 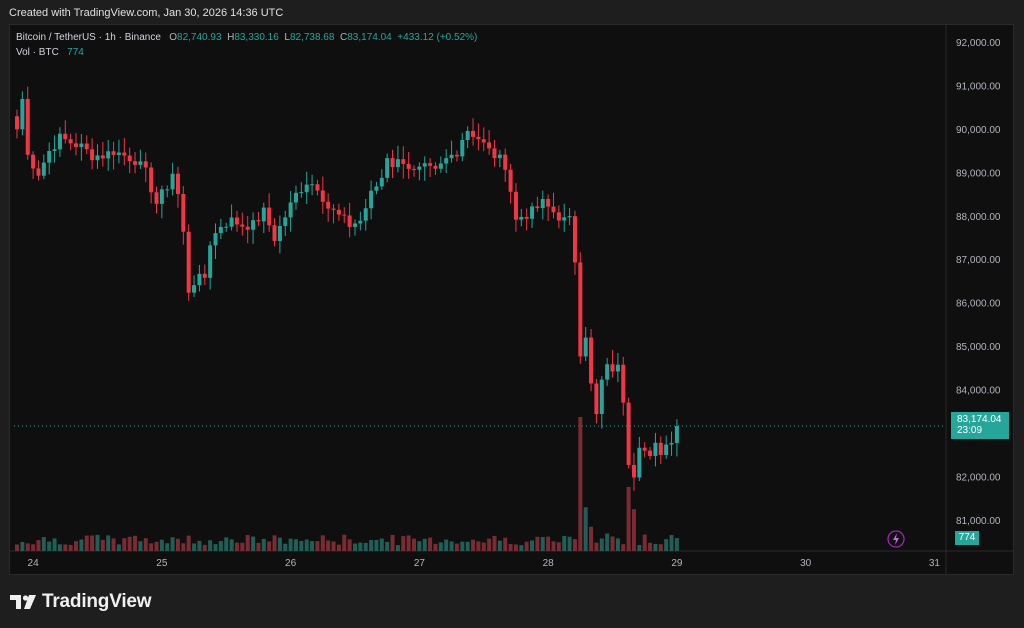 I want to click on lightning-glyph, so click(x=896, y=539).